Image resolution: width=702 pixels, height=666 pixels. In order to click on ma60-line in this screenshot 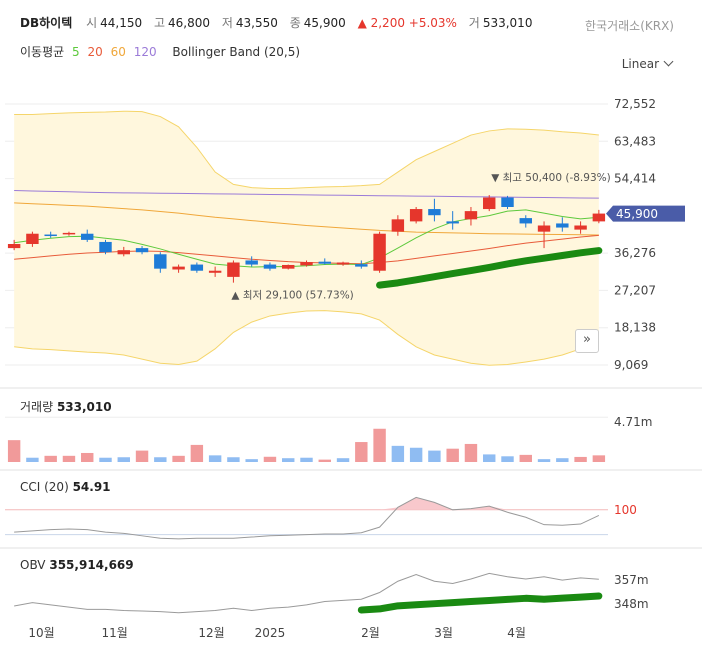, I will do `click(306, 219)`.